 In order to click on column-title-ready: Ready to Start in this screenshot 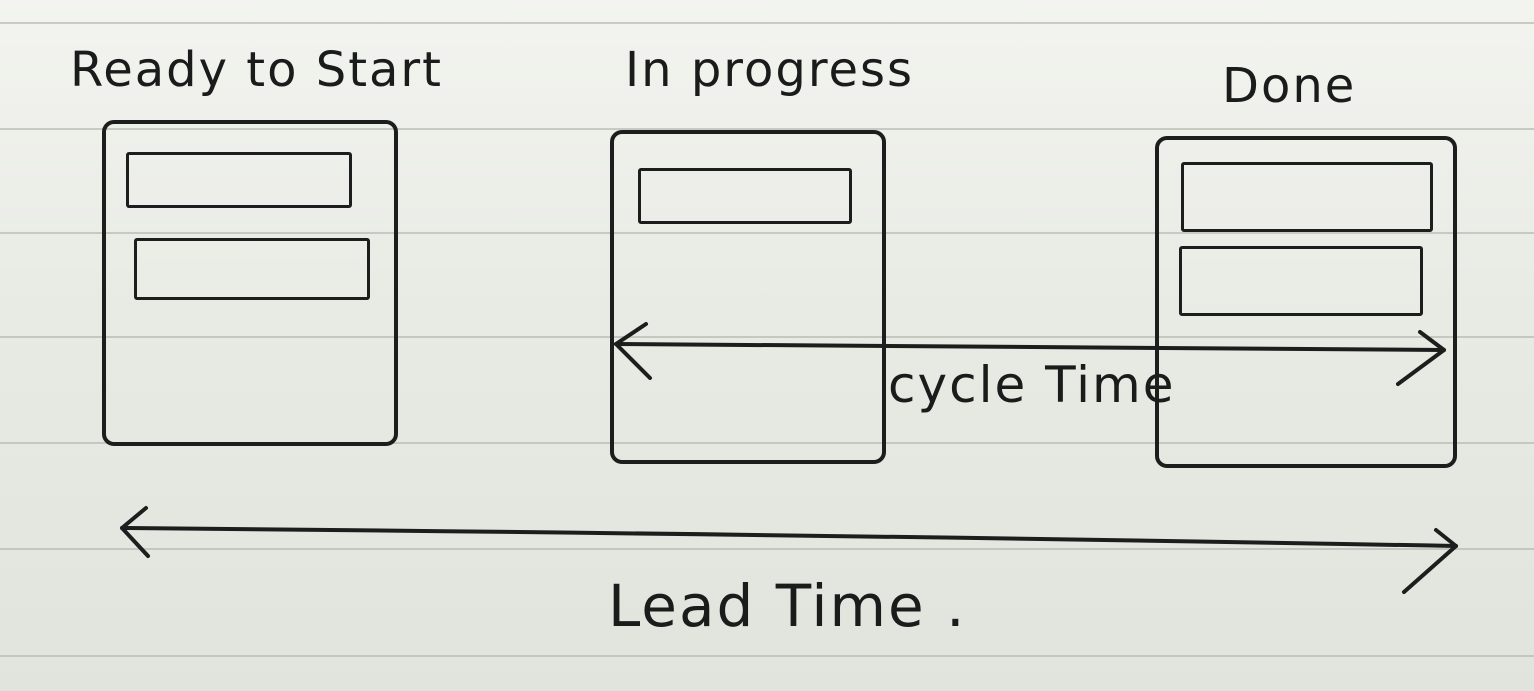, I will do `click(256, 70)`.